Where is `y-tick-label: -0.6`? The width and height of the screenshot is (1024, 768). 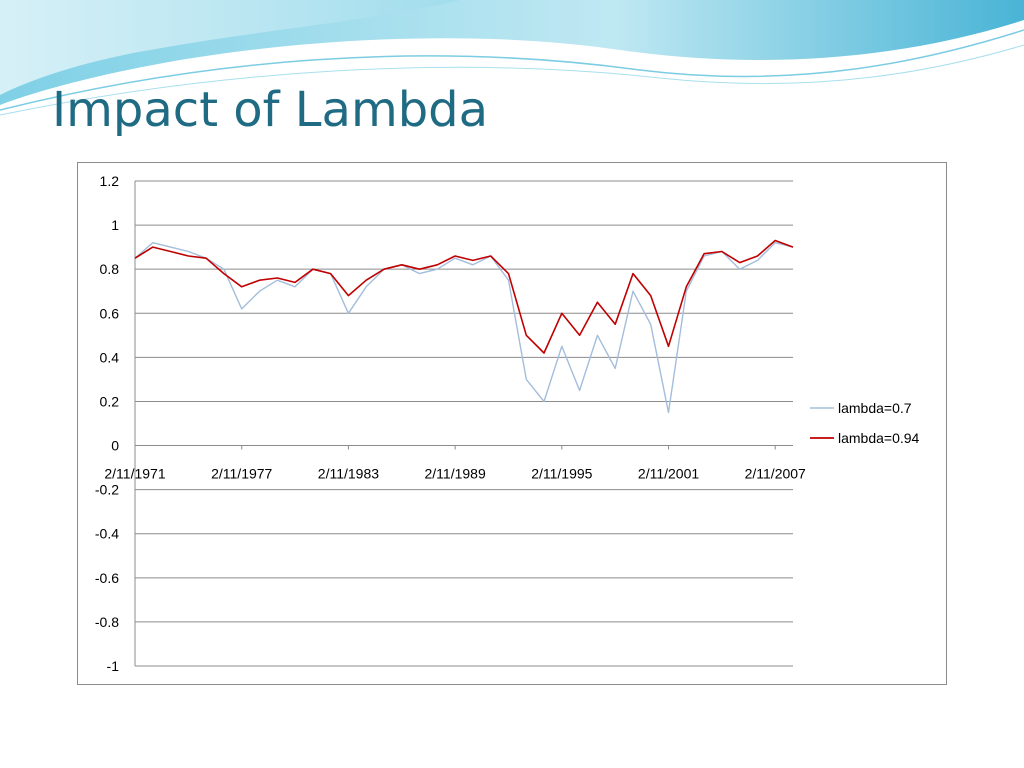 y-tick-label: -0.6 is located at coordinates (107, 578).